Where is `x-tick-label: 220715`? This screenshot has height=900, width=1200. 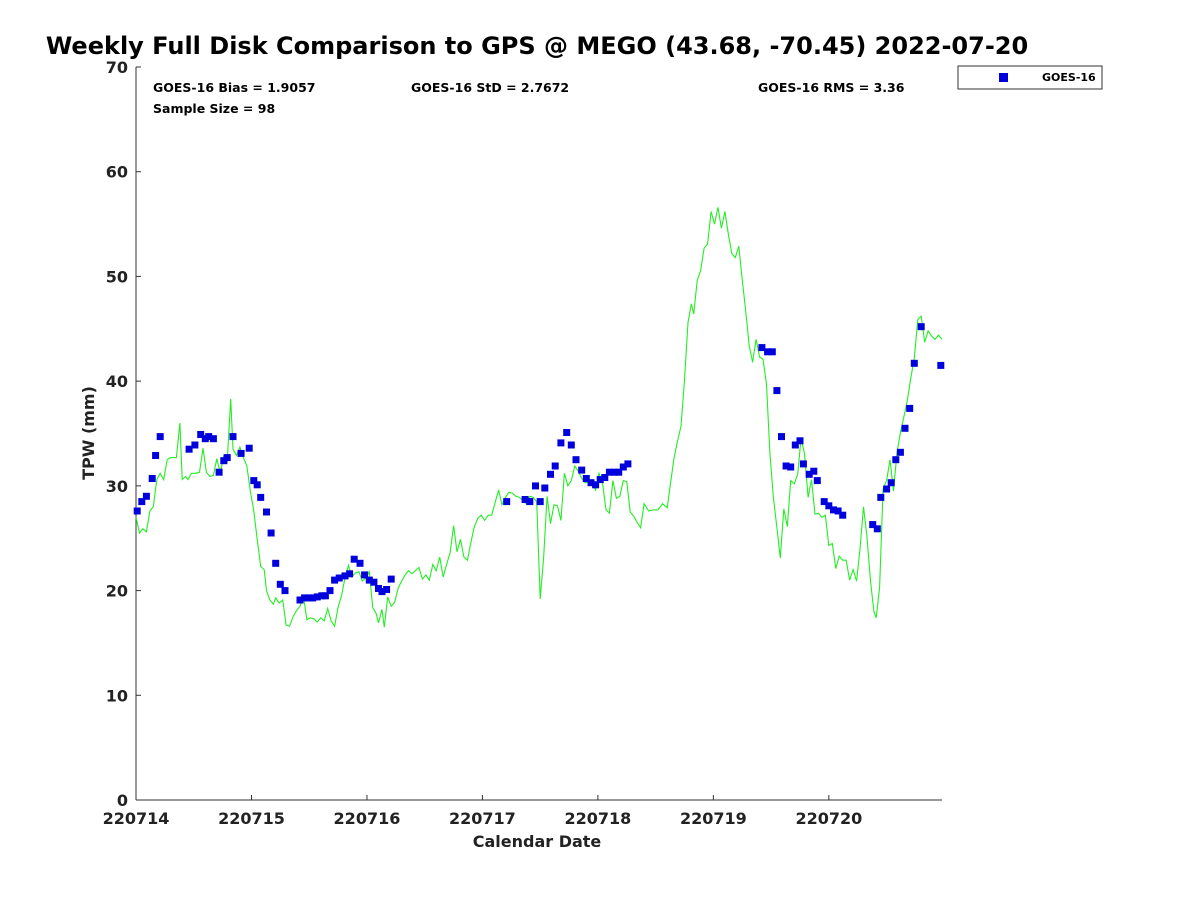
x-tick-label: 220715 is located at coordinates (251, 818).